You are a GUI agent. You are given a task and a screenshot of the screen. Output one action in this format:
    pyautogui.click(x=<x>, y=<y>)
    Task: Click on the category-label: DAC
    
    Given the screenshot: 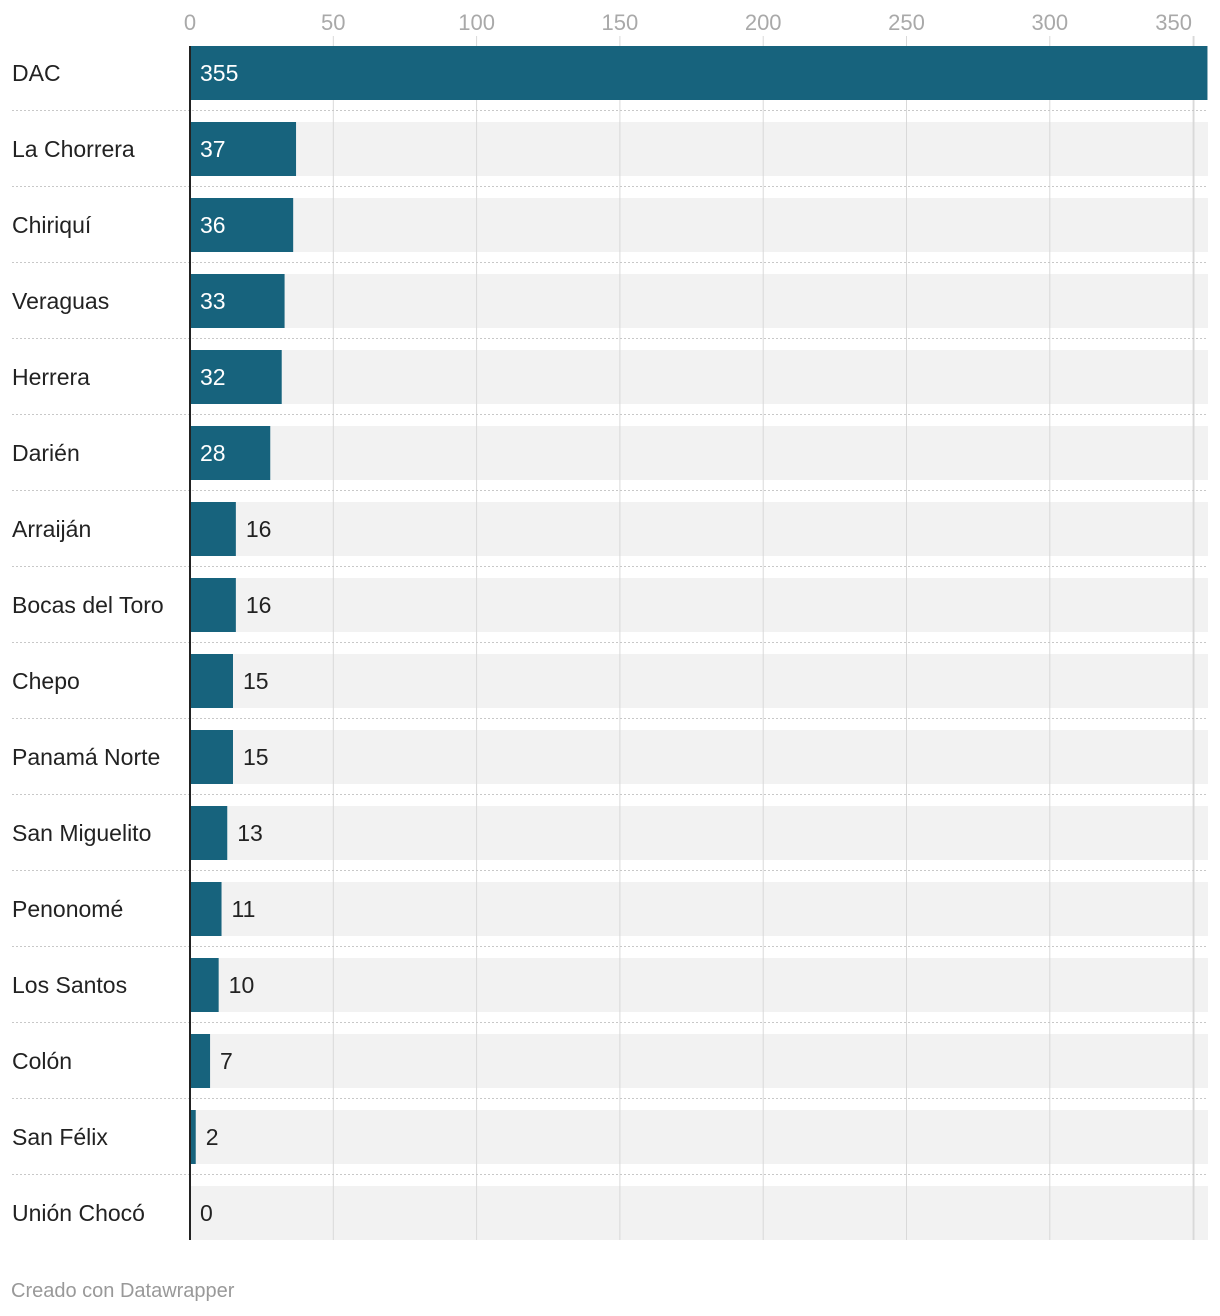 What is the action you would take?
    pyautogui.click(x=36, y=73)
    